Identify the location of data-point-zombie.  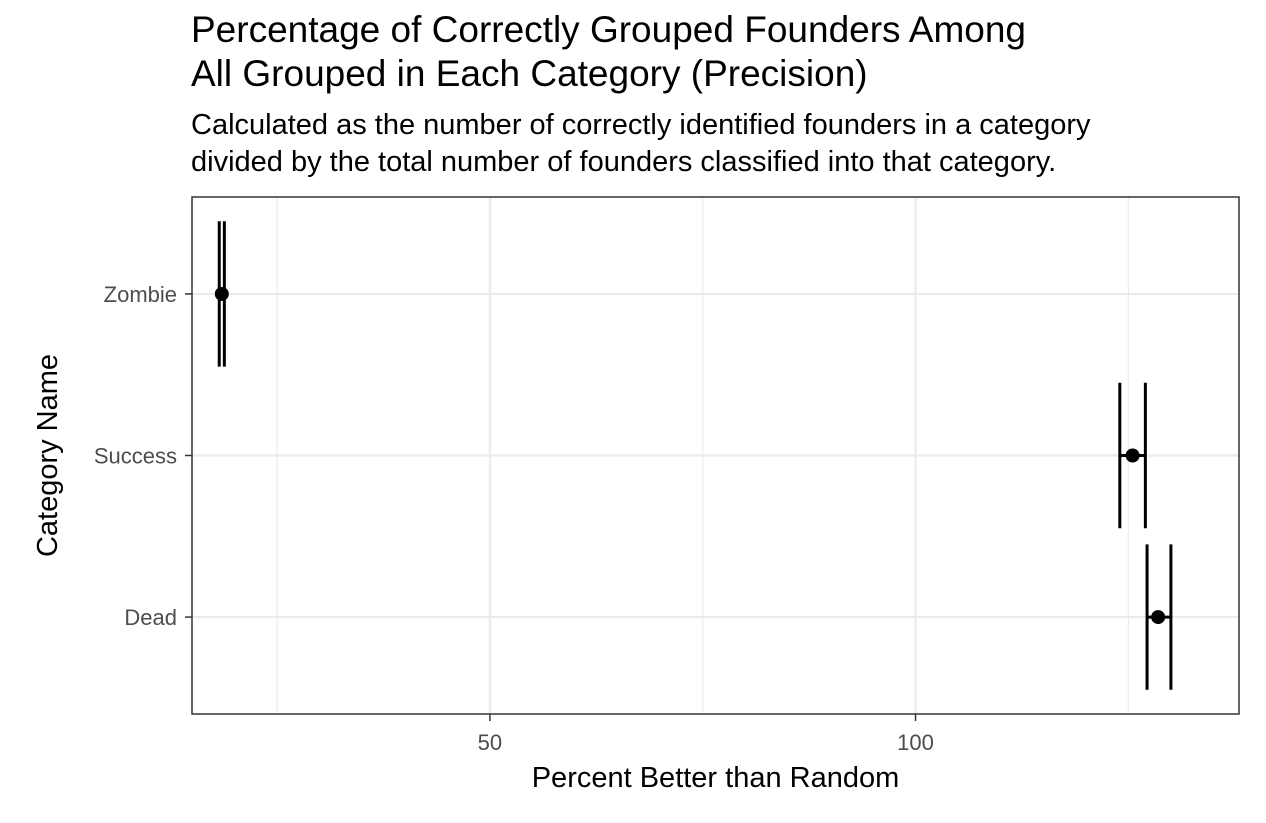
(221, 293).